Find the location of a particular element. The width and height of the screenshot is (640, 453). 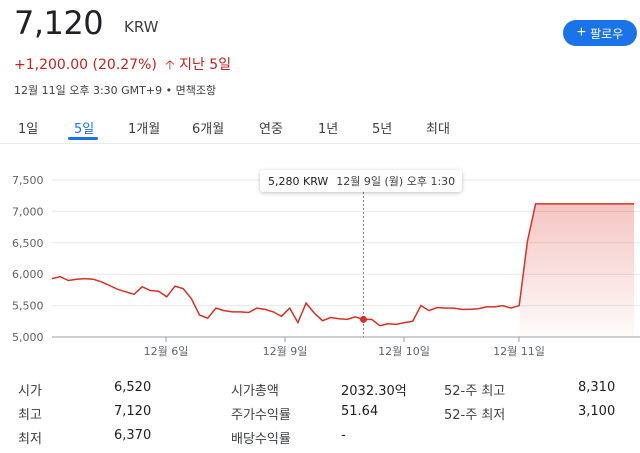

follow-button-label: 팔로우 is located at coordinates (607, 33).